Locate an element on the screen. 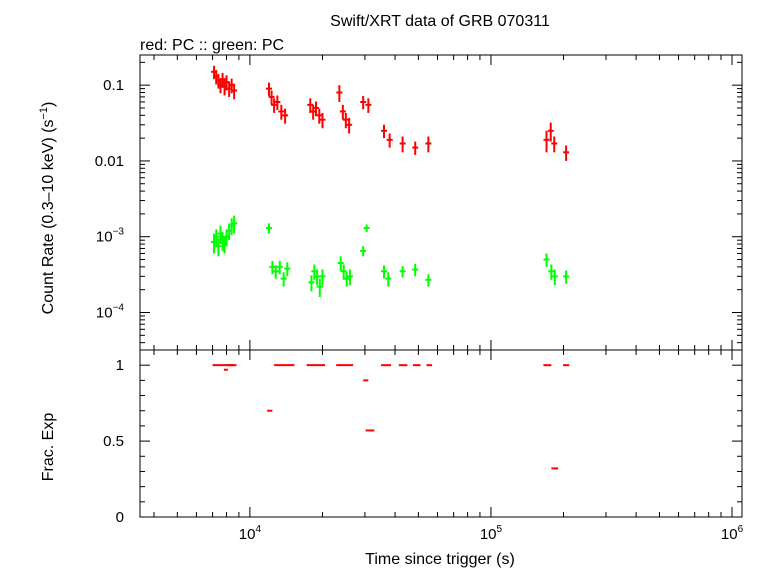 This screenshot has width=762, height=568. y-tick-label: 1 is located at coordinates (120, 365).